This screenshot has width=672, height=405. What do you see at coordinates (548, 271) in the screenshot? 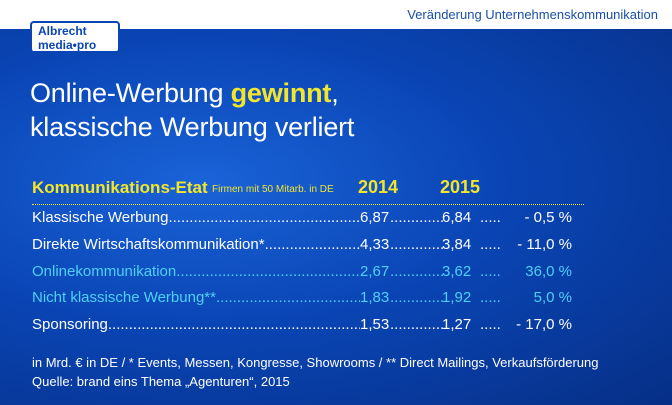
I see `change: 36,0 %` at bounding box center [548, 271].